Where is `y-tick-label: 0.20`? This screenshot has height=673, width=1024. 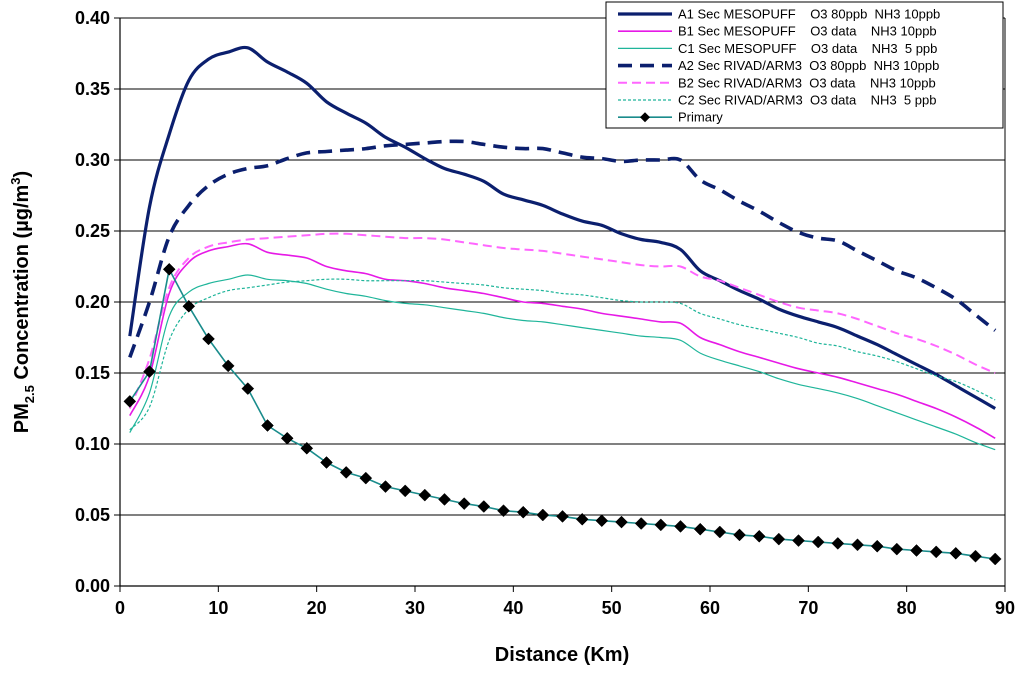 y-tick-label: 0.20 is located at coordinates (92, 302).